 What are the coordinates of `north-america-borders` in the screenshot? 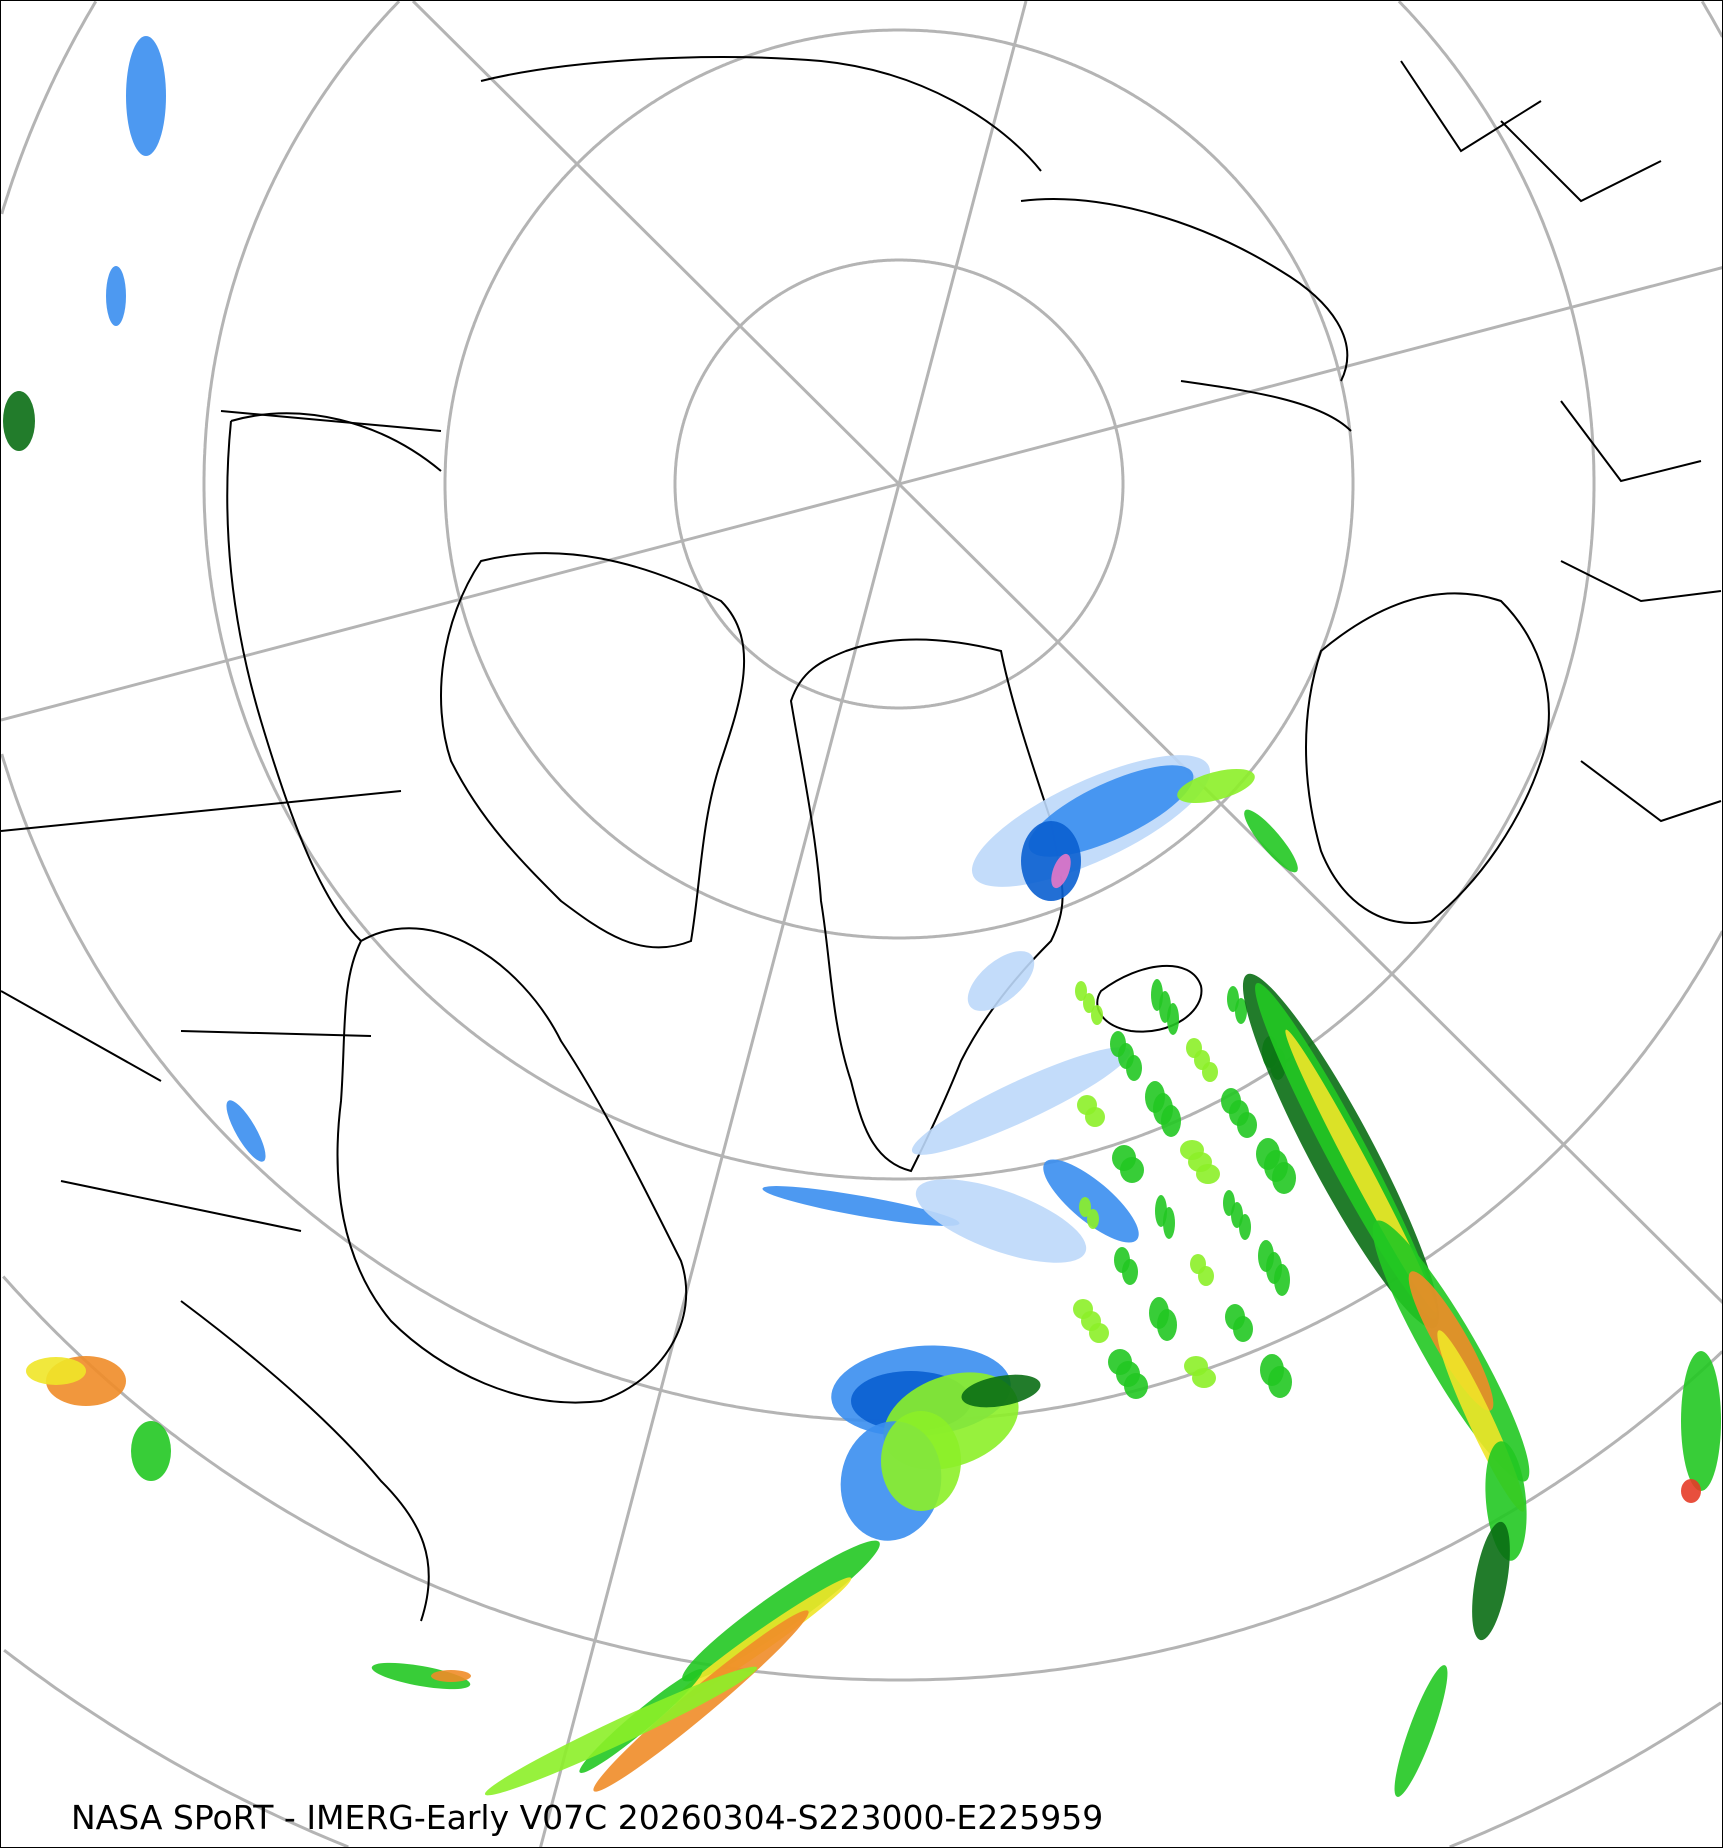 It's located at (221, 821).